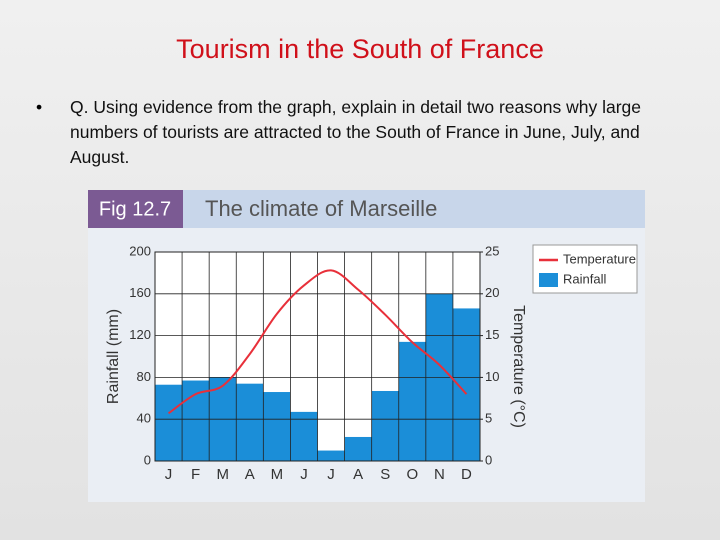  What do you see at coordinates (140, 250) in the screenshot?
I see `y-tick-label: 200` at bounding box center [140, 250].